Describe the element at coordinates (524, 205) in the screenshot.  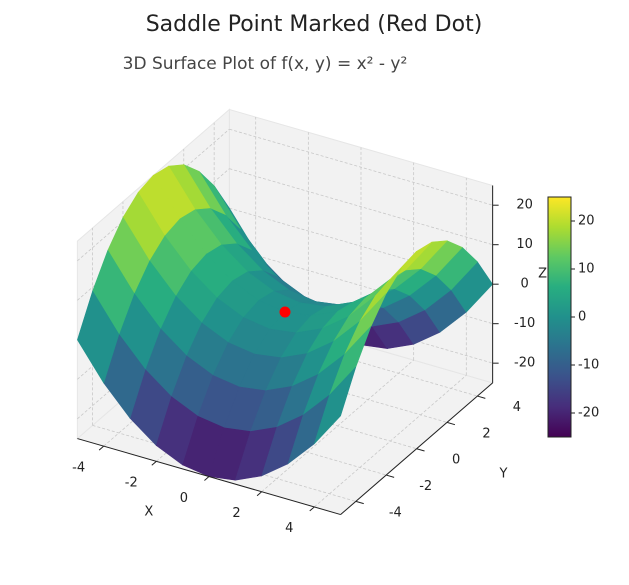
I see `z-tick-label: 20` at that location.